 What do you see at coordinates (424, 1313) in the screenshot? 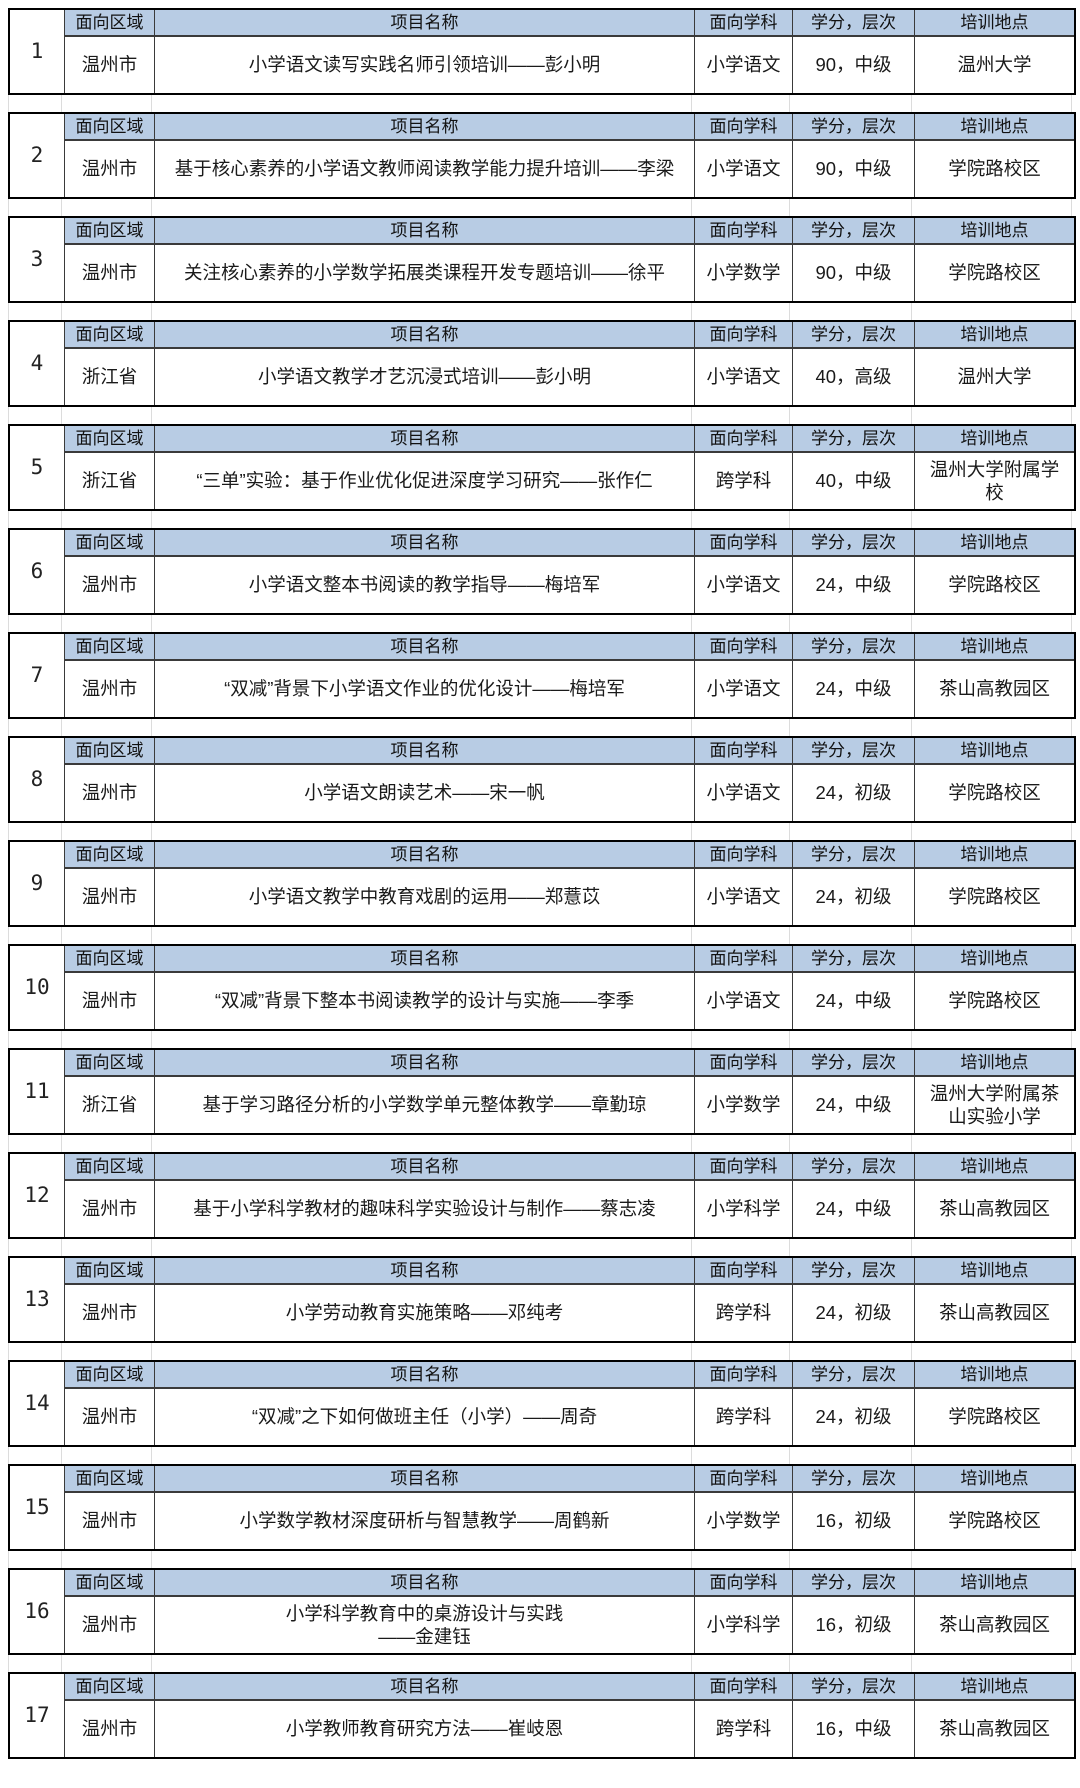
I see `project-name-cell: 小学劳动教育实施策略——邓纯考` at bounding box center [424, 1313].